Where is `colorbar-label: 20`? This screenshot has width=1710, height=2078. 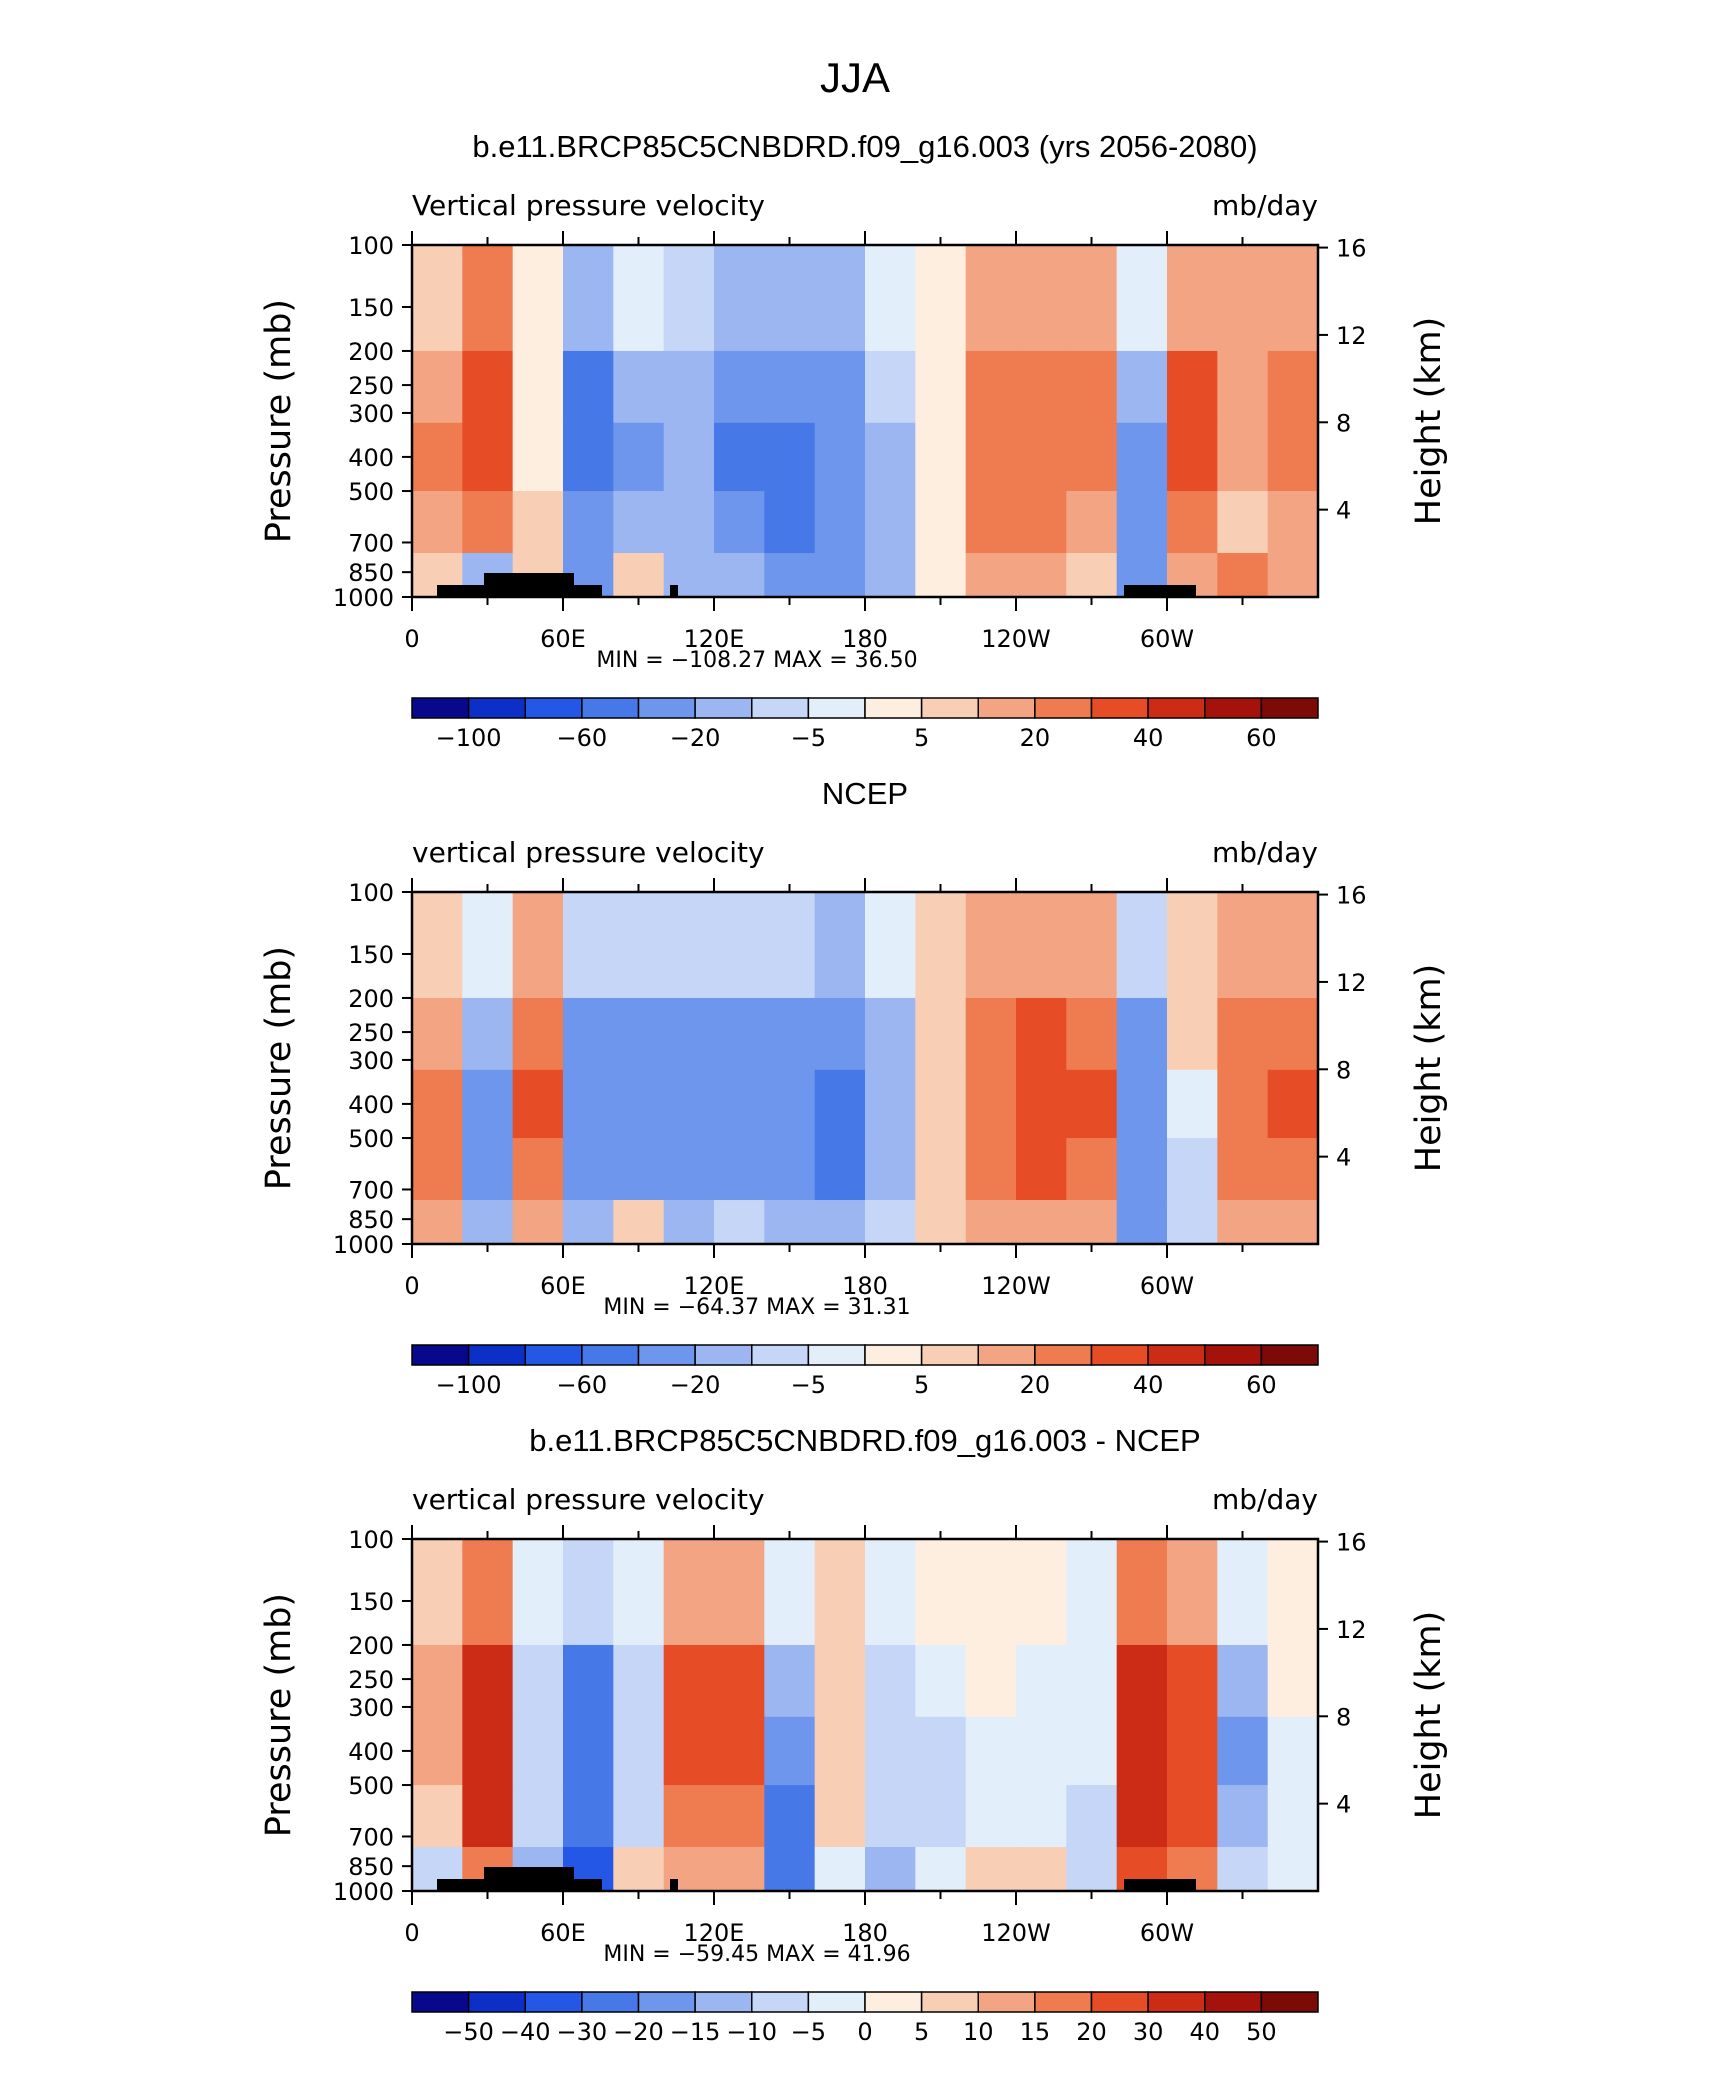
colorbar-label: 20 is located at coordinates (1035, 738).